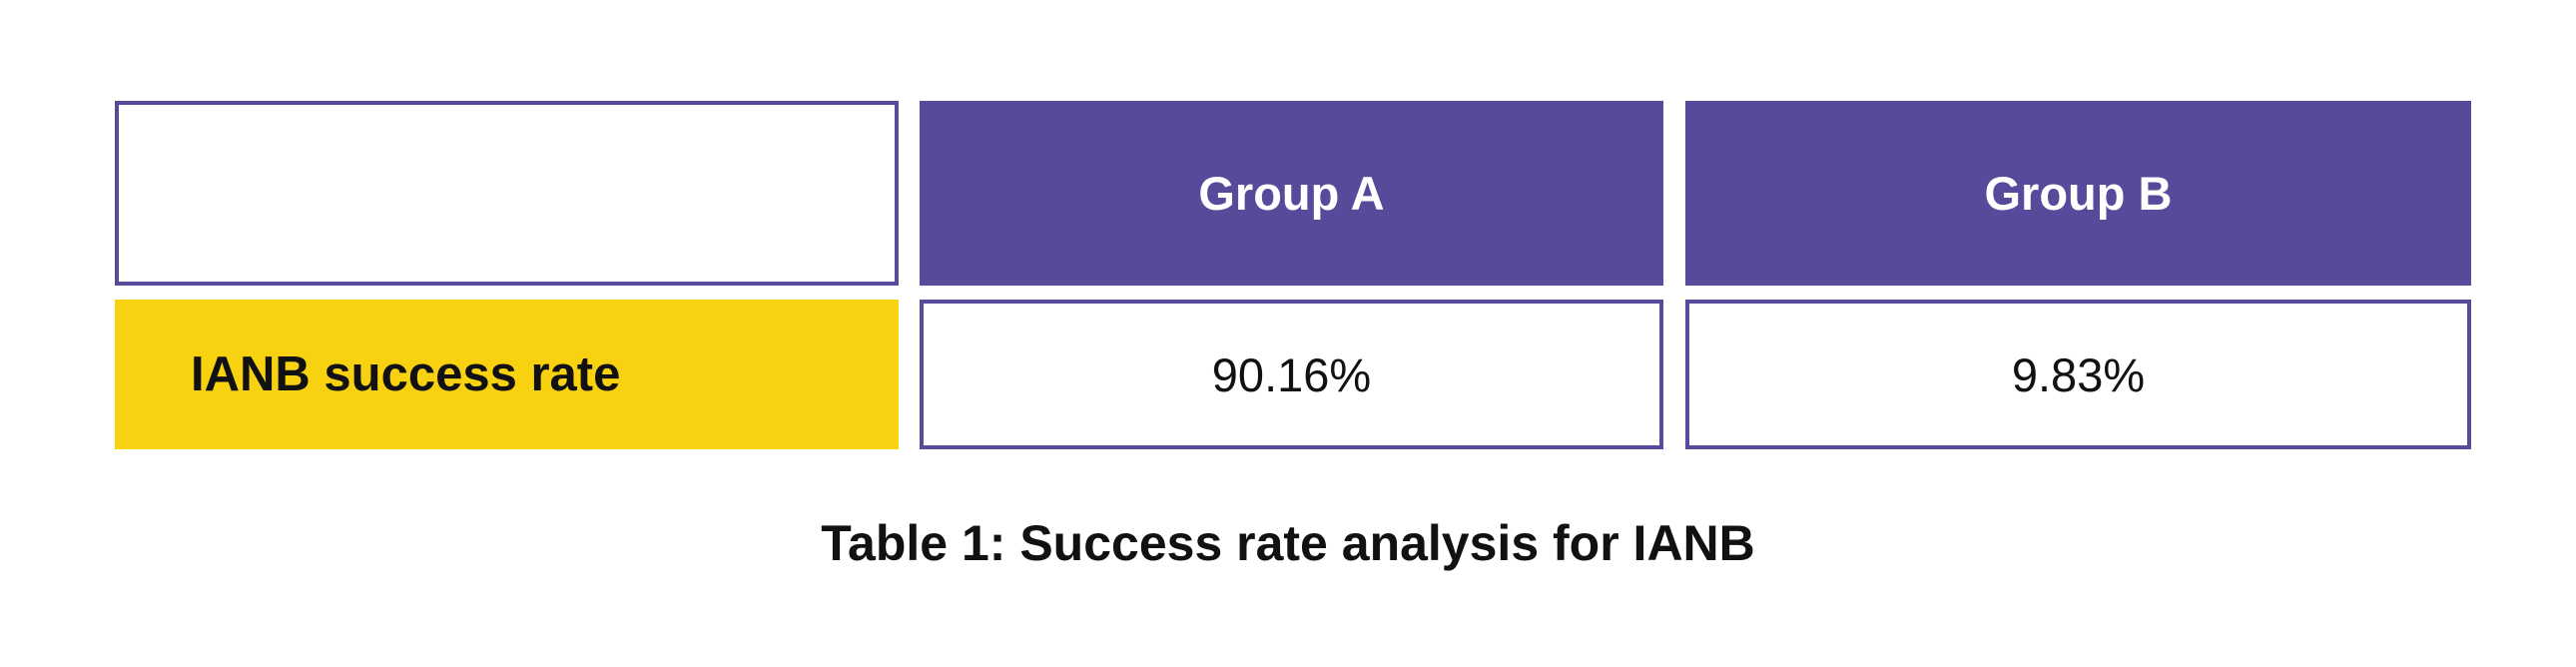 This screenshot has width=2576, height=667. I want to click on table-caption: Table 1: Success rate analysis for IANB, so click(1288, 543).